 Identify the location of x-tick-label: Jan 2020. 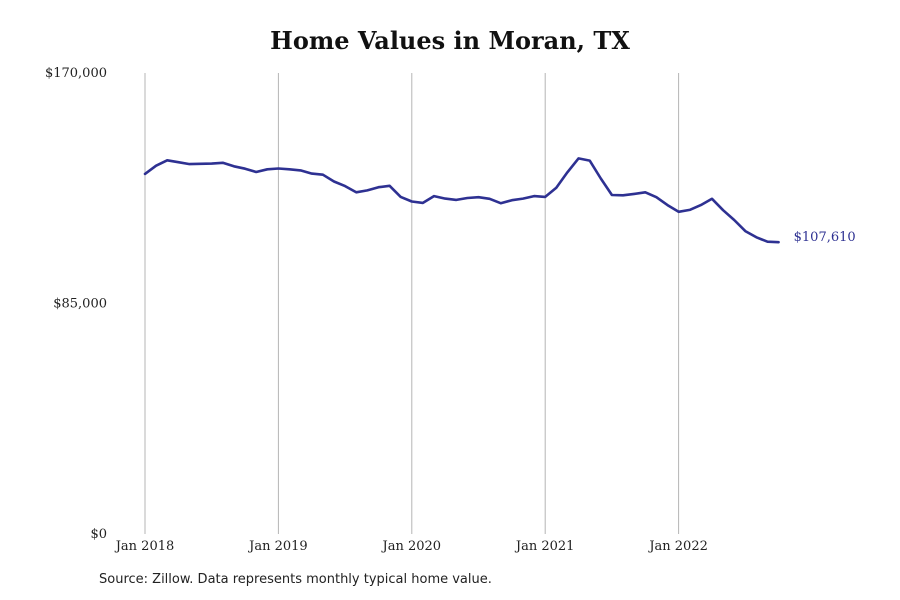
(411, 546).